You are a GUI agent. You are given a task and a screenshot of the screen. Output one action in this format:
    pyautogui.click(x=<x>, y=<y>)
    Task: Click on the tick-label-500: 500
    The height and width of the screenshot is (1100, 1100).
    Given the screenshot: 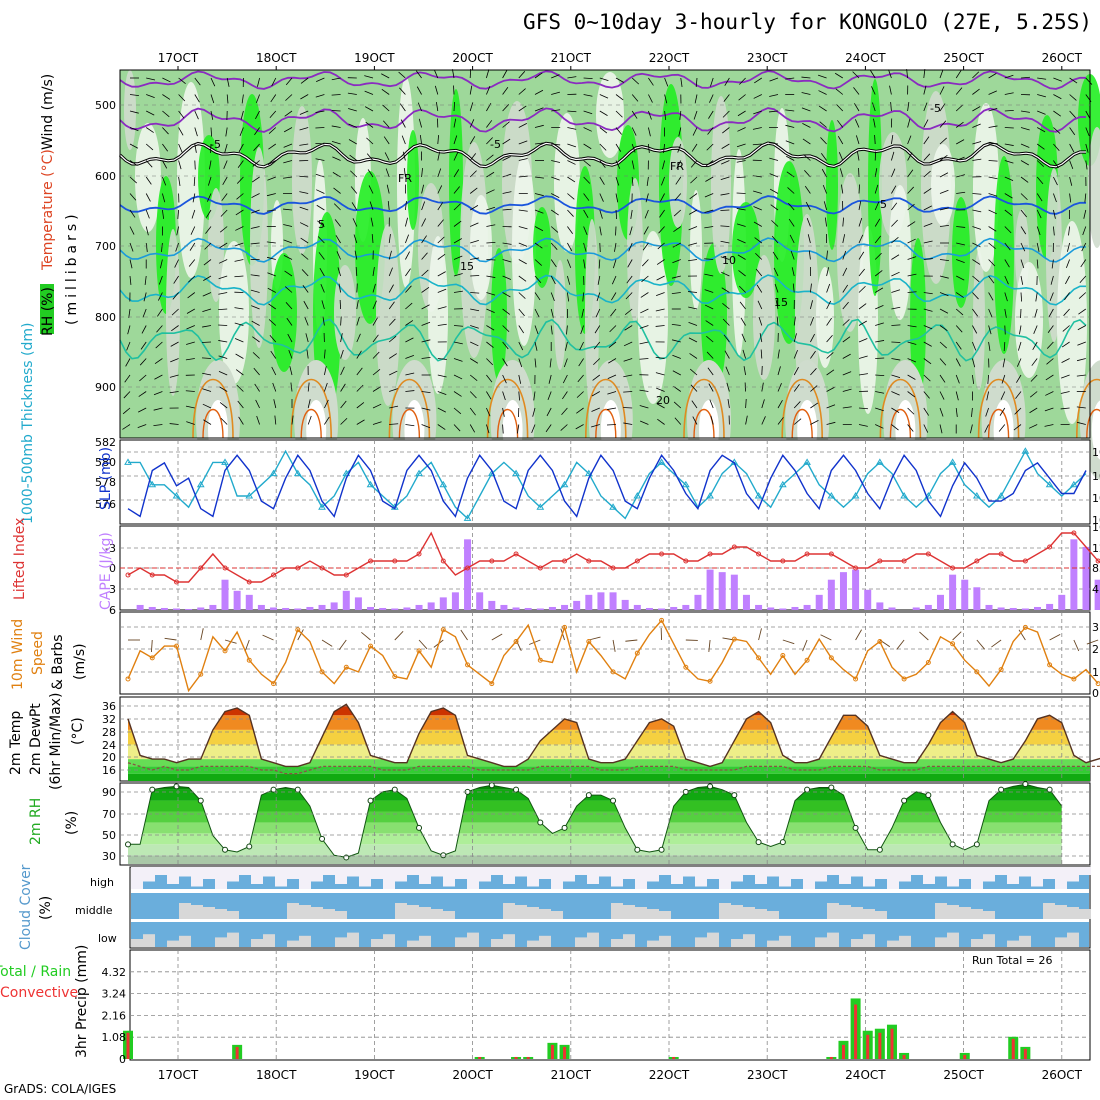 What is the action you would take?
    pyautogui.click(x=105, y=105)
    